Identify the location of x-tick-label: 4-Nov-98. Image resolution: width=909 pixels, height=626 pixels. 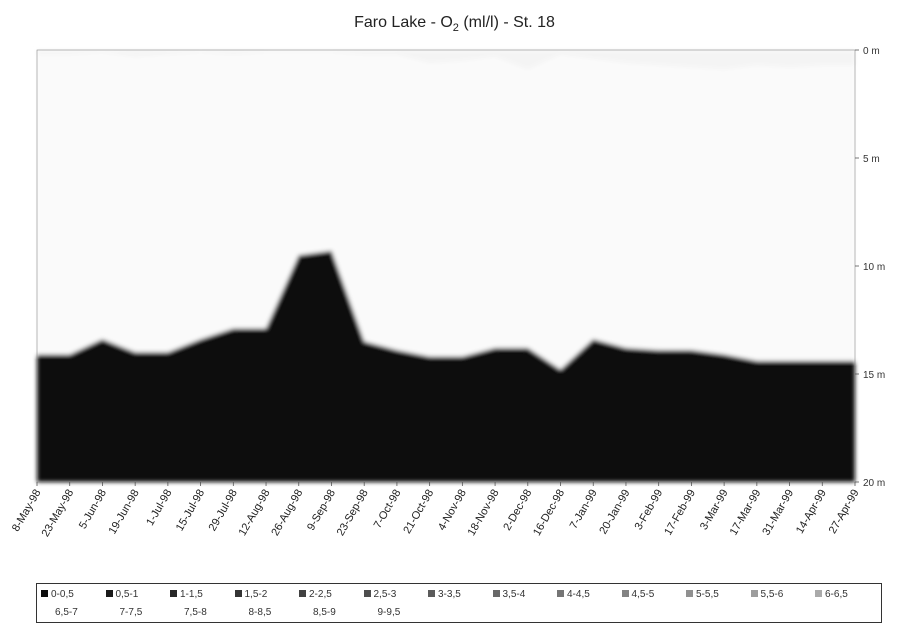
(452, 510).